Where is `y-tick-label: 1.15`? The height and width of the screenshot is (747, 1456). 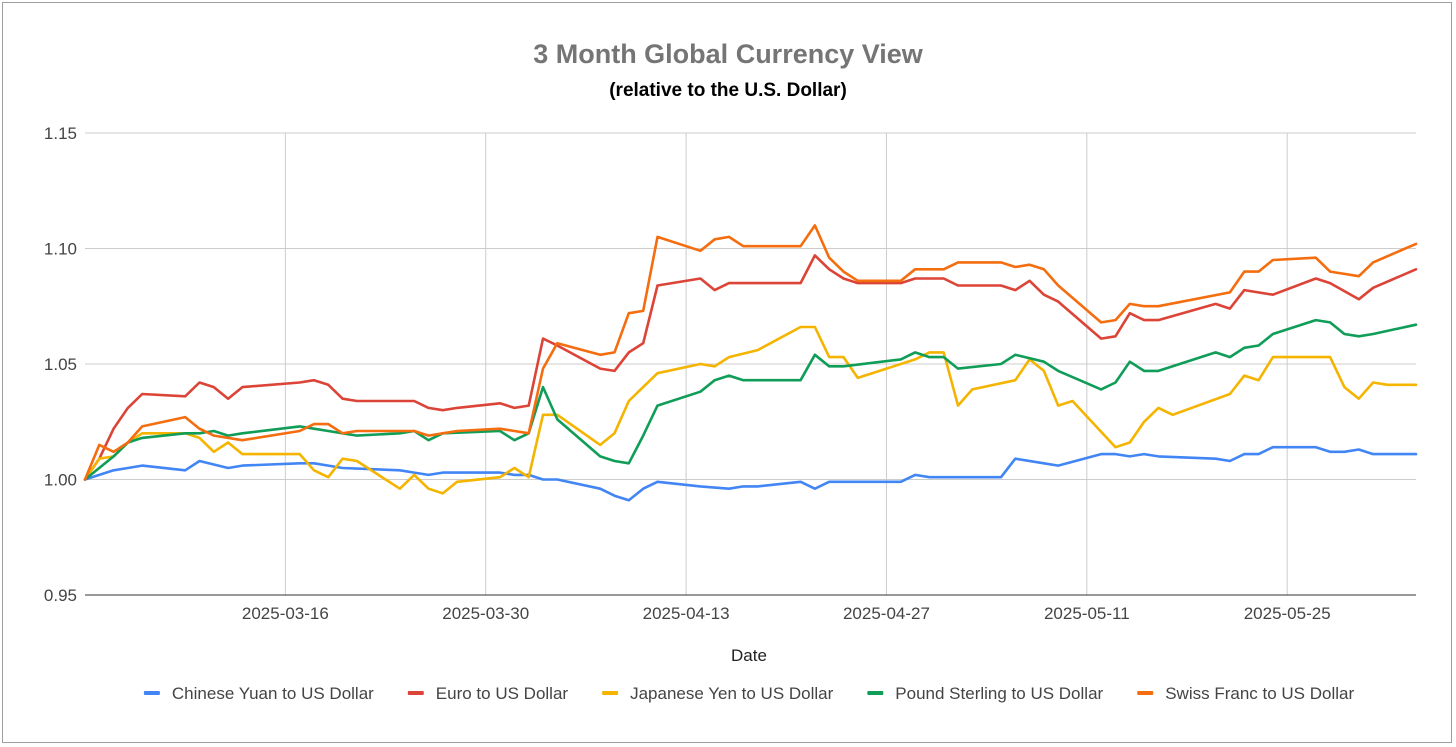 y-tick-label: 1.15 is located at coordinates (60, 133).